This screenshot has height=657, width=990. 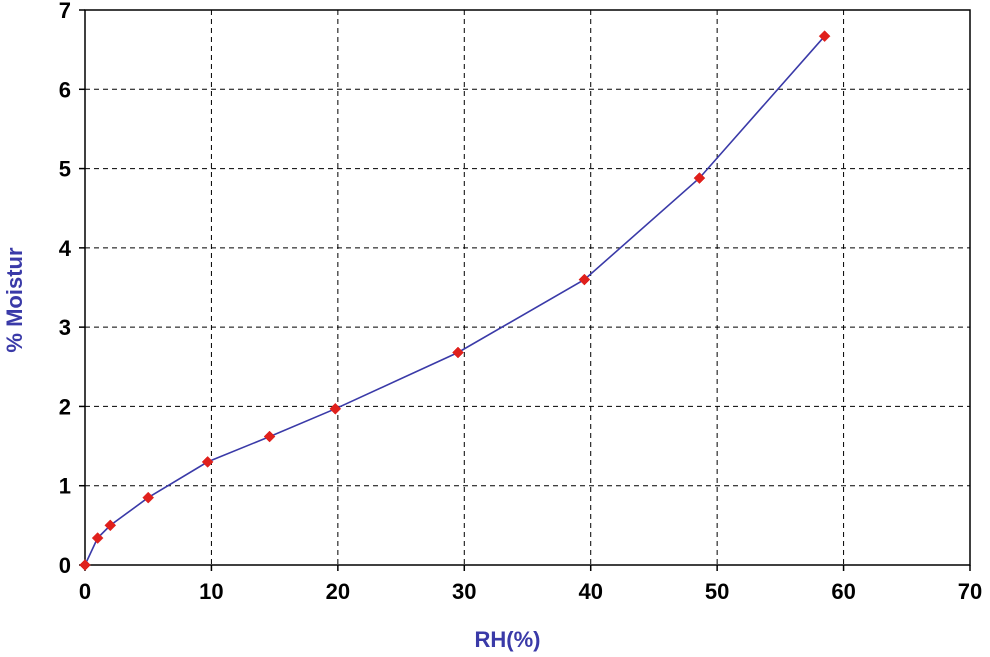 I want to click on y-tick-label: 7, so click(x=65, y=11).